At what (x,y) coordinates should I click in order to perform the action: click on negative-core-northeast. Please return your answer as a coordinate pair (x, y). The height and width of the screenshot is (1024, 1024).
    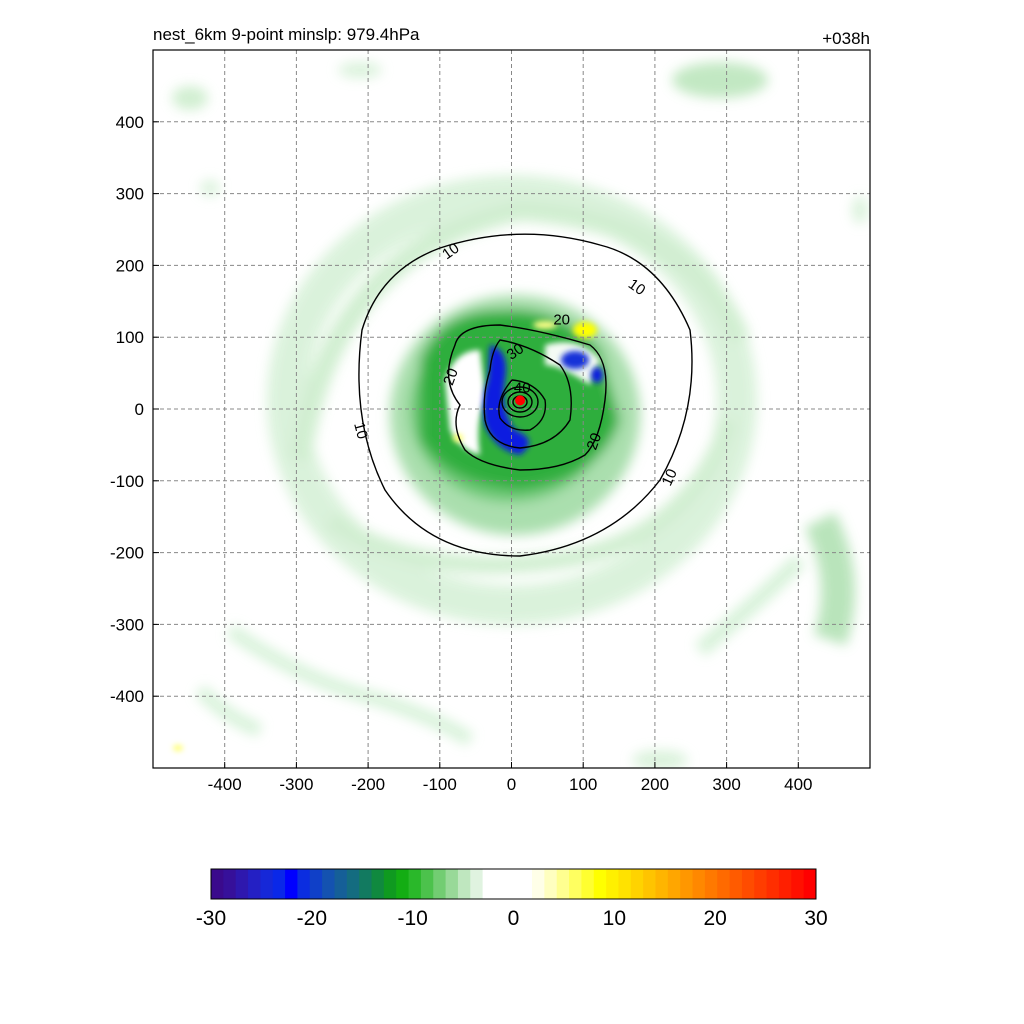
    Looking at the image, I should click on (575, 360).